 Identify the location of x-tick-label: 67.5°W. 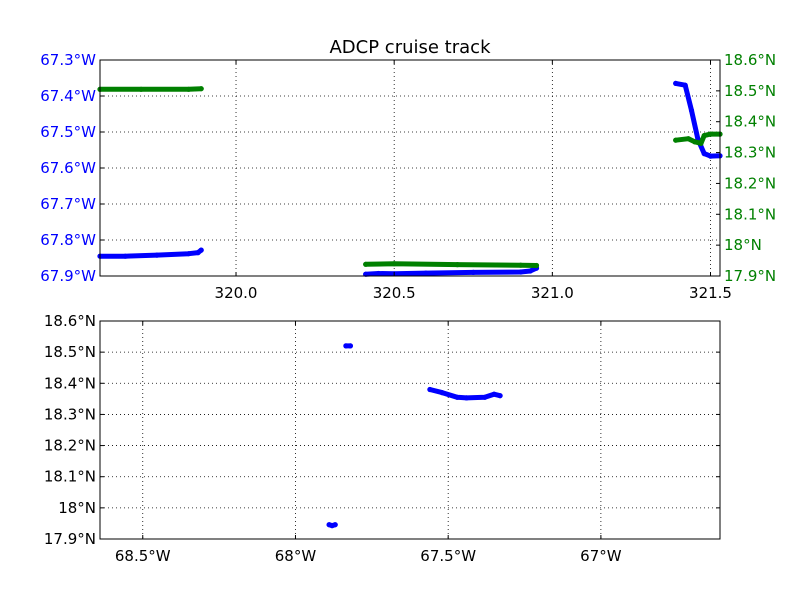
(448, 556).